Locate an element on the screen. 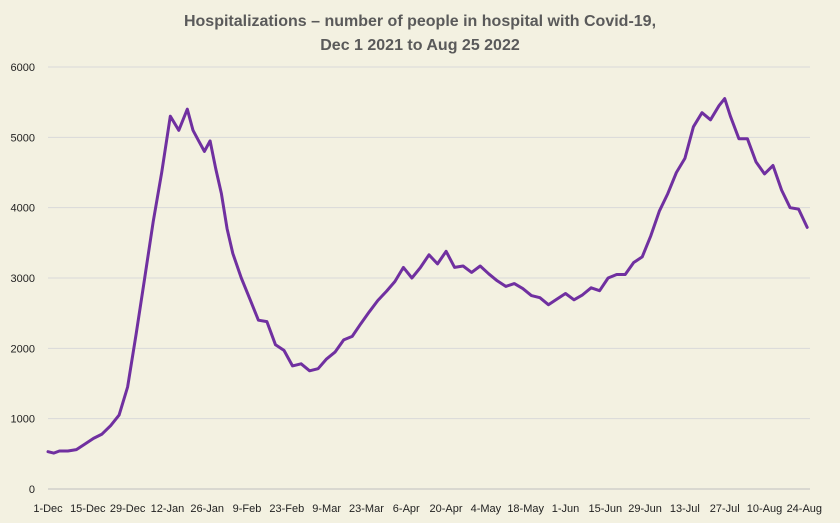 The image size is (840, 523). x-tick-label: 12-Jan is located at coordinates (168, 509).